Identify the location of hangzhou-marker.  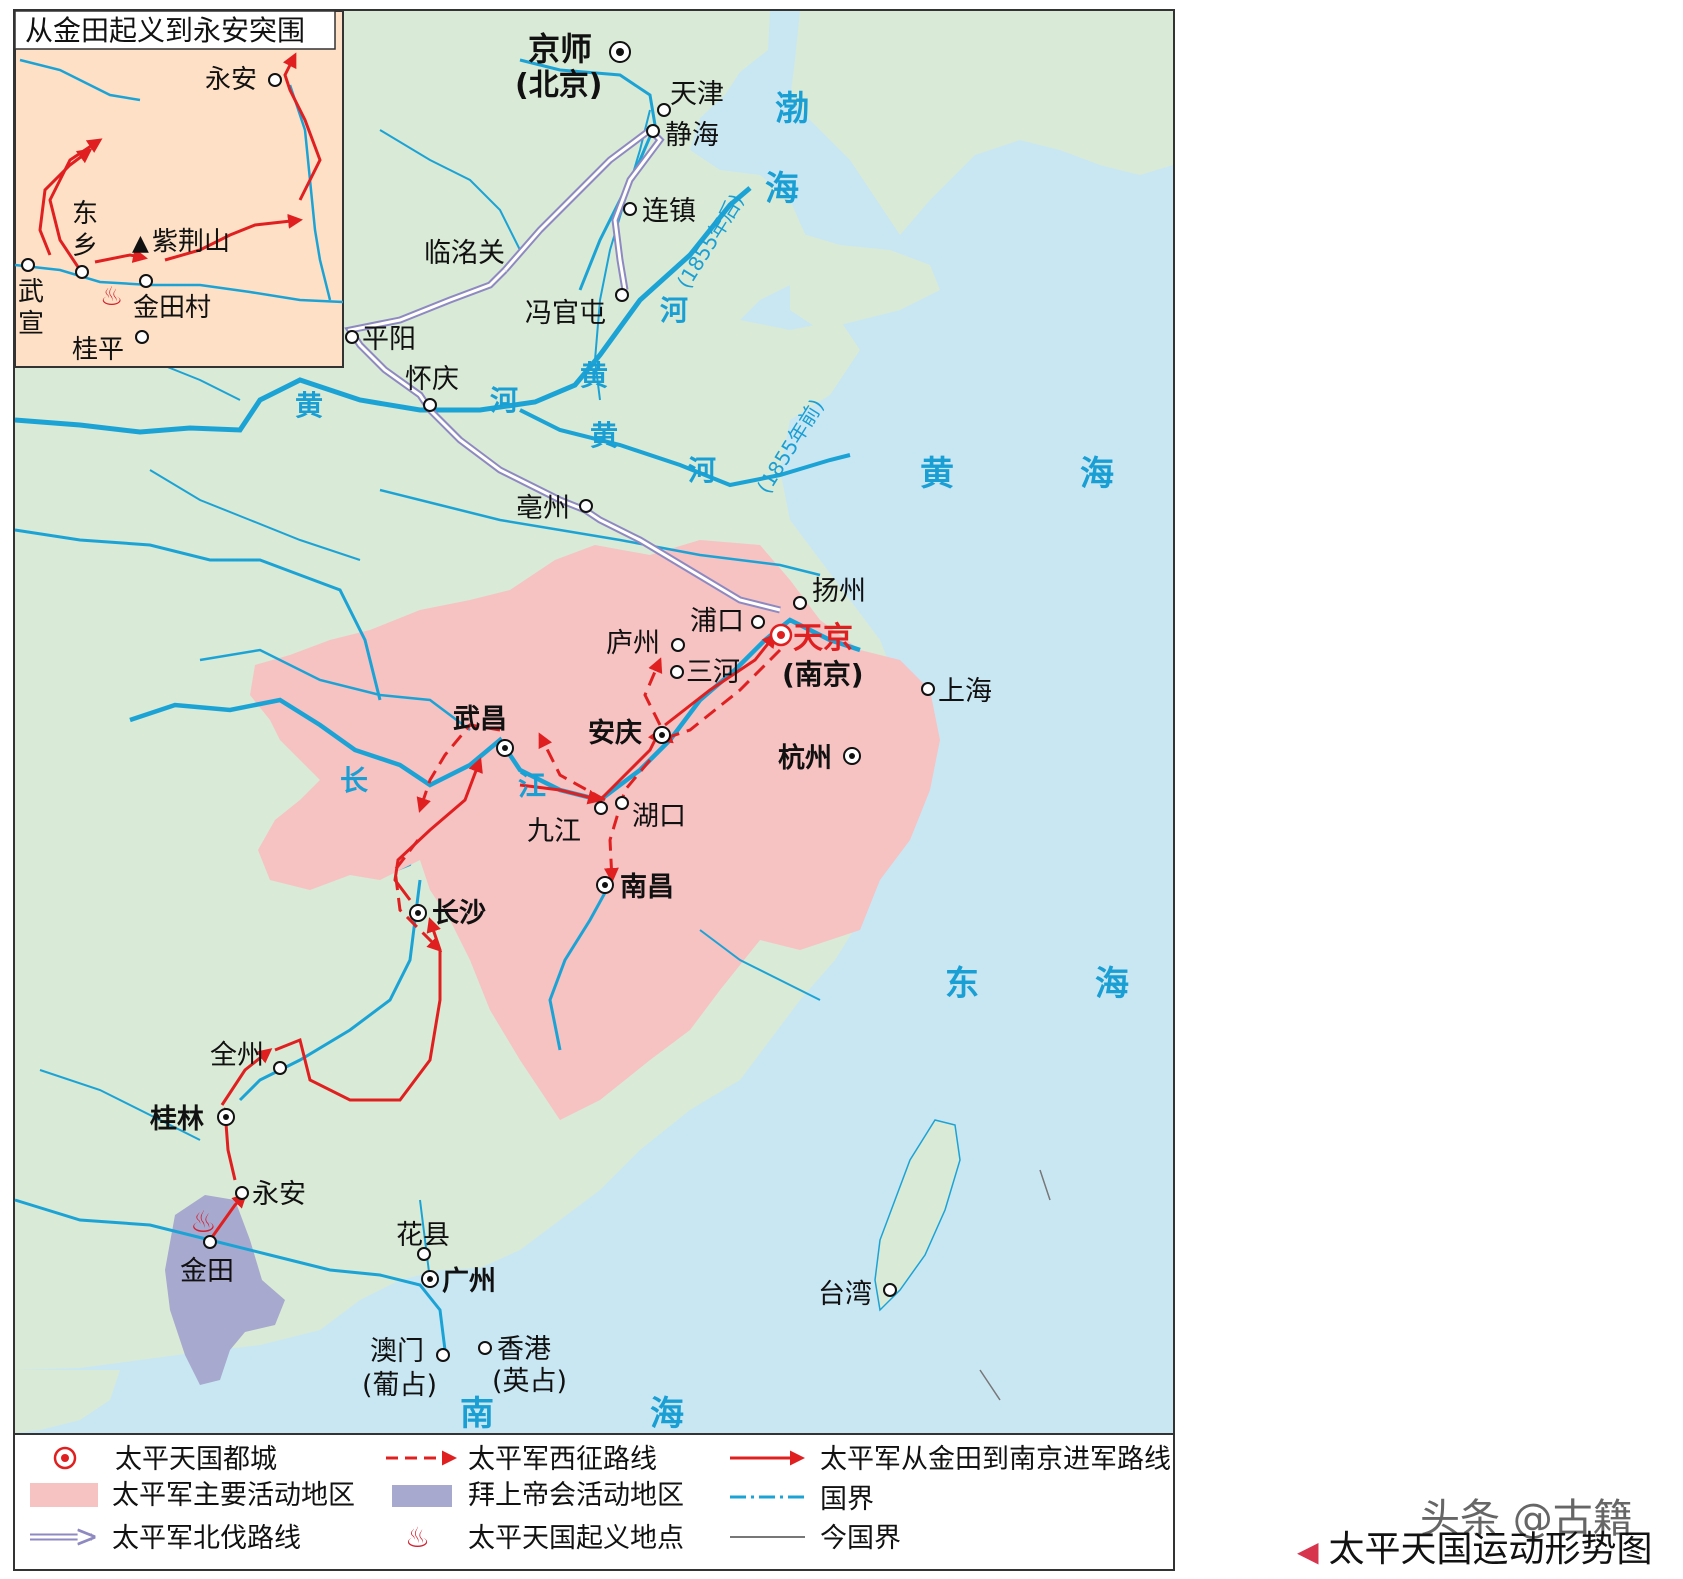
(852, 756).